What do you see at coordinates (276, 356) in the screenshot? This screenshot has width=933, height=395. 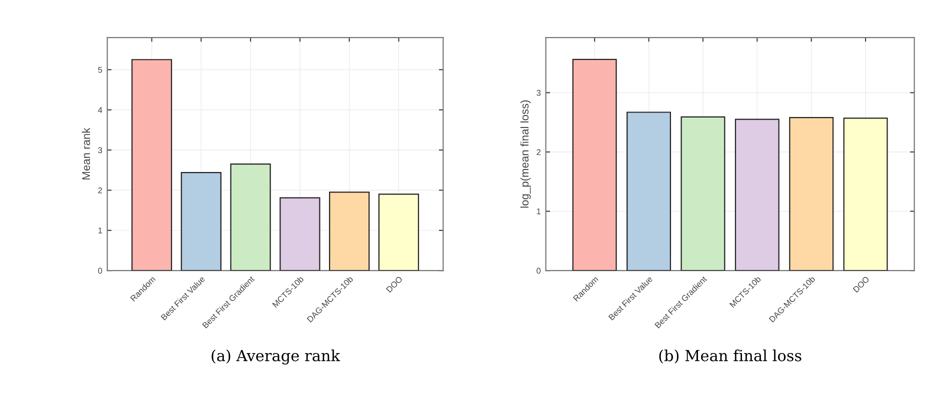 I see `x-axis-title: (a) Average rank` at bounding box center [276, 356].